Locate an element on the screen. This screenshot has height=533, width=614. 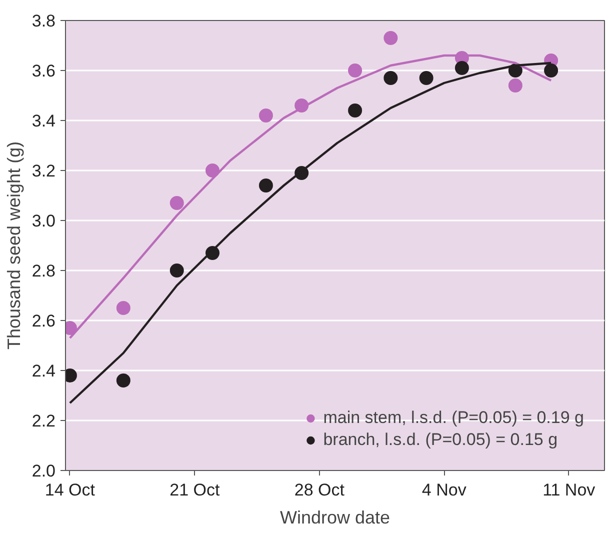
y-tick-label: 2.0 is located at coordinates (44, 471).